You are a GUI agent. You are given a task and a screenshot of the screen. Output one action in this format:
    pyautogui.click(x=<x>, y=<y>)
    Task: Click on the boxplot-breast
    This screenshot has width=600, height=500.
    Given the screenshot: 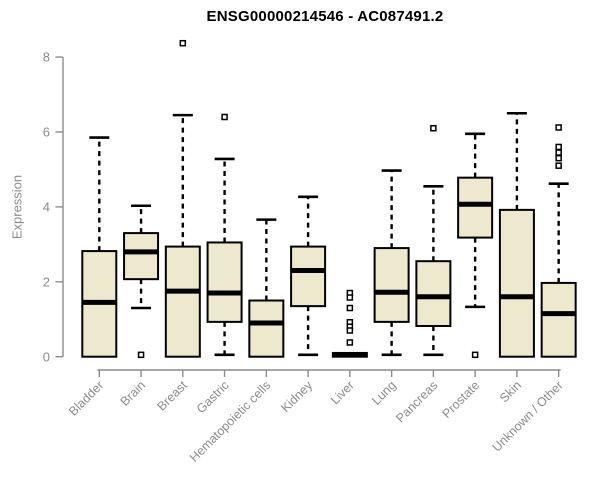 What is the action you would take?
    pyautogui.click(x=182, y=198)
    